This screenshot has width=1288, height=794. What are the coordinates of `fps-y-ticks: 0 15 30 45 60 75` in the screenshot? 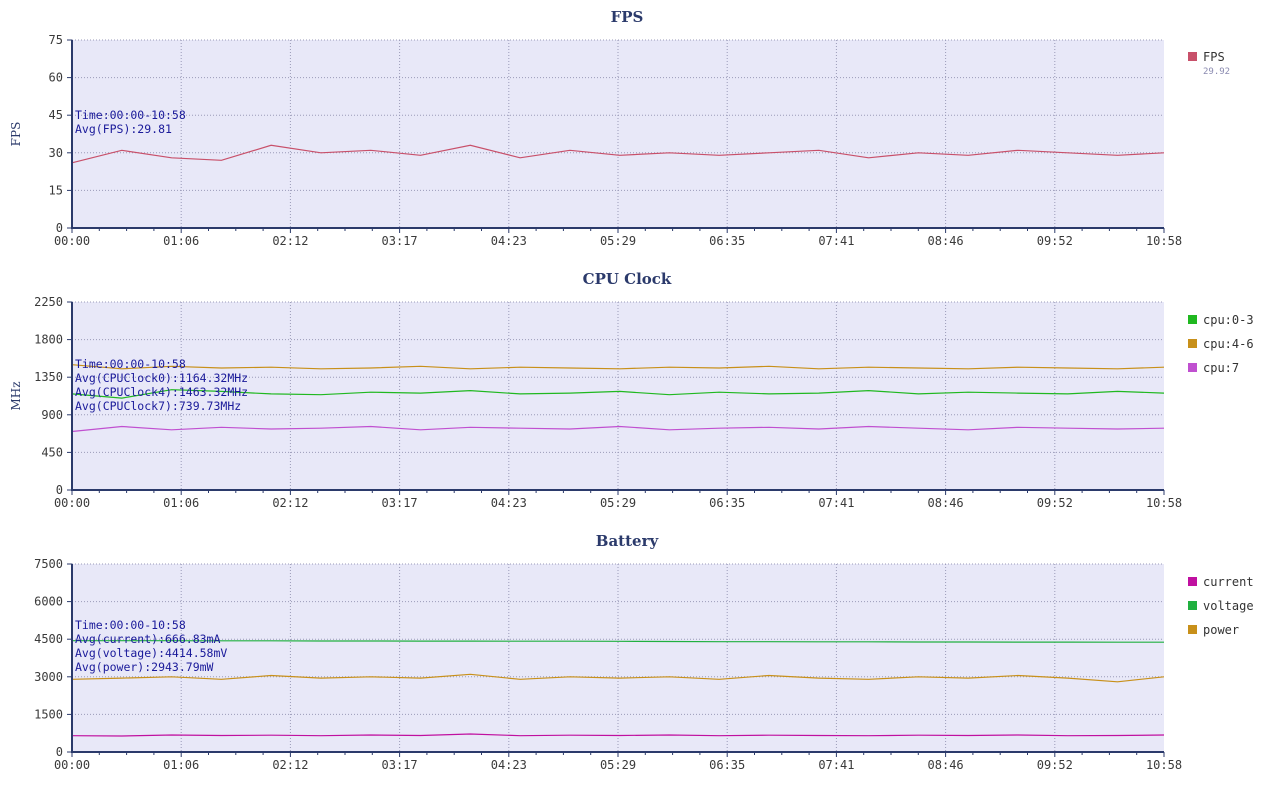 It's located at (60, 134).